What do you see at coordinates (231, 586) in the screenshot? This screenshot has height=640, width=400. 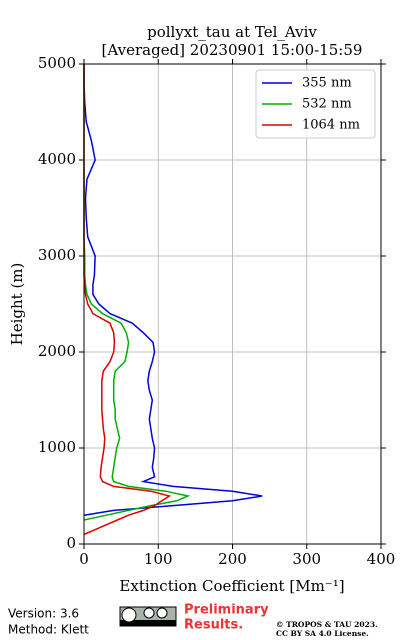 I see `x-axis-label: Extinction Coefficient [Mm⁻¹]` at bounding box center [231, 586].